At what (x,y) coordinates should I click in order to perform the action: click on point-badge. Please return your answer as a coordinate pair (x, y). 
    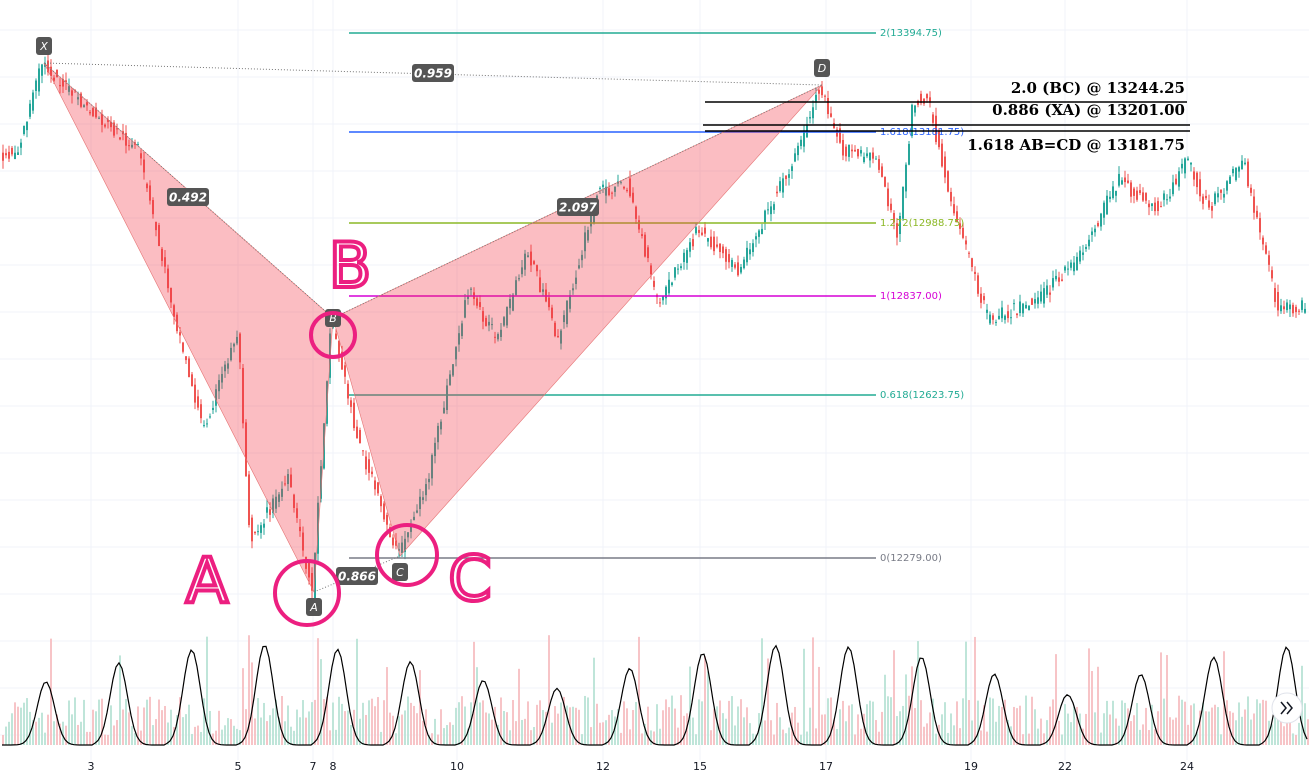
    Looking at the image, I should click on (314, 607).